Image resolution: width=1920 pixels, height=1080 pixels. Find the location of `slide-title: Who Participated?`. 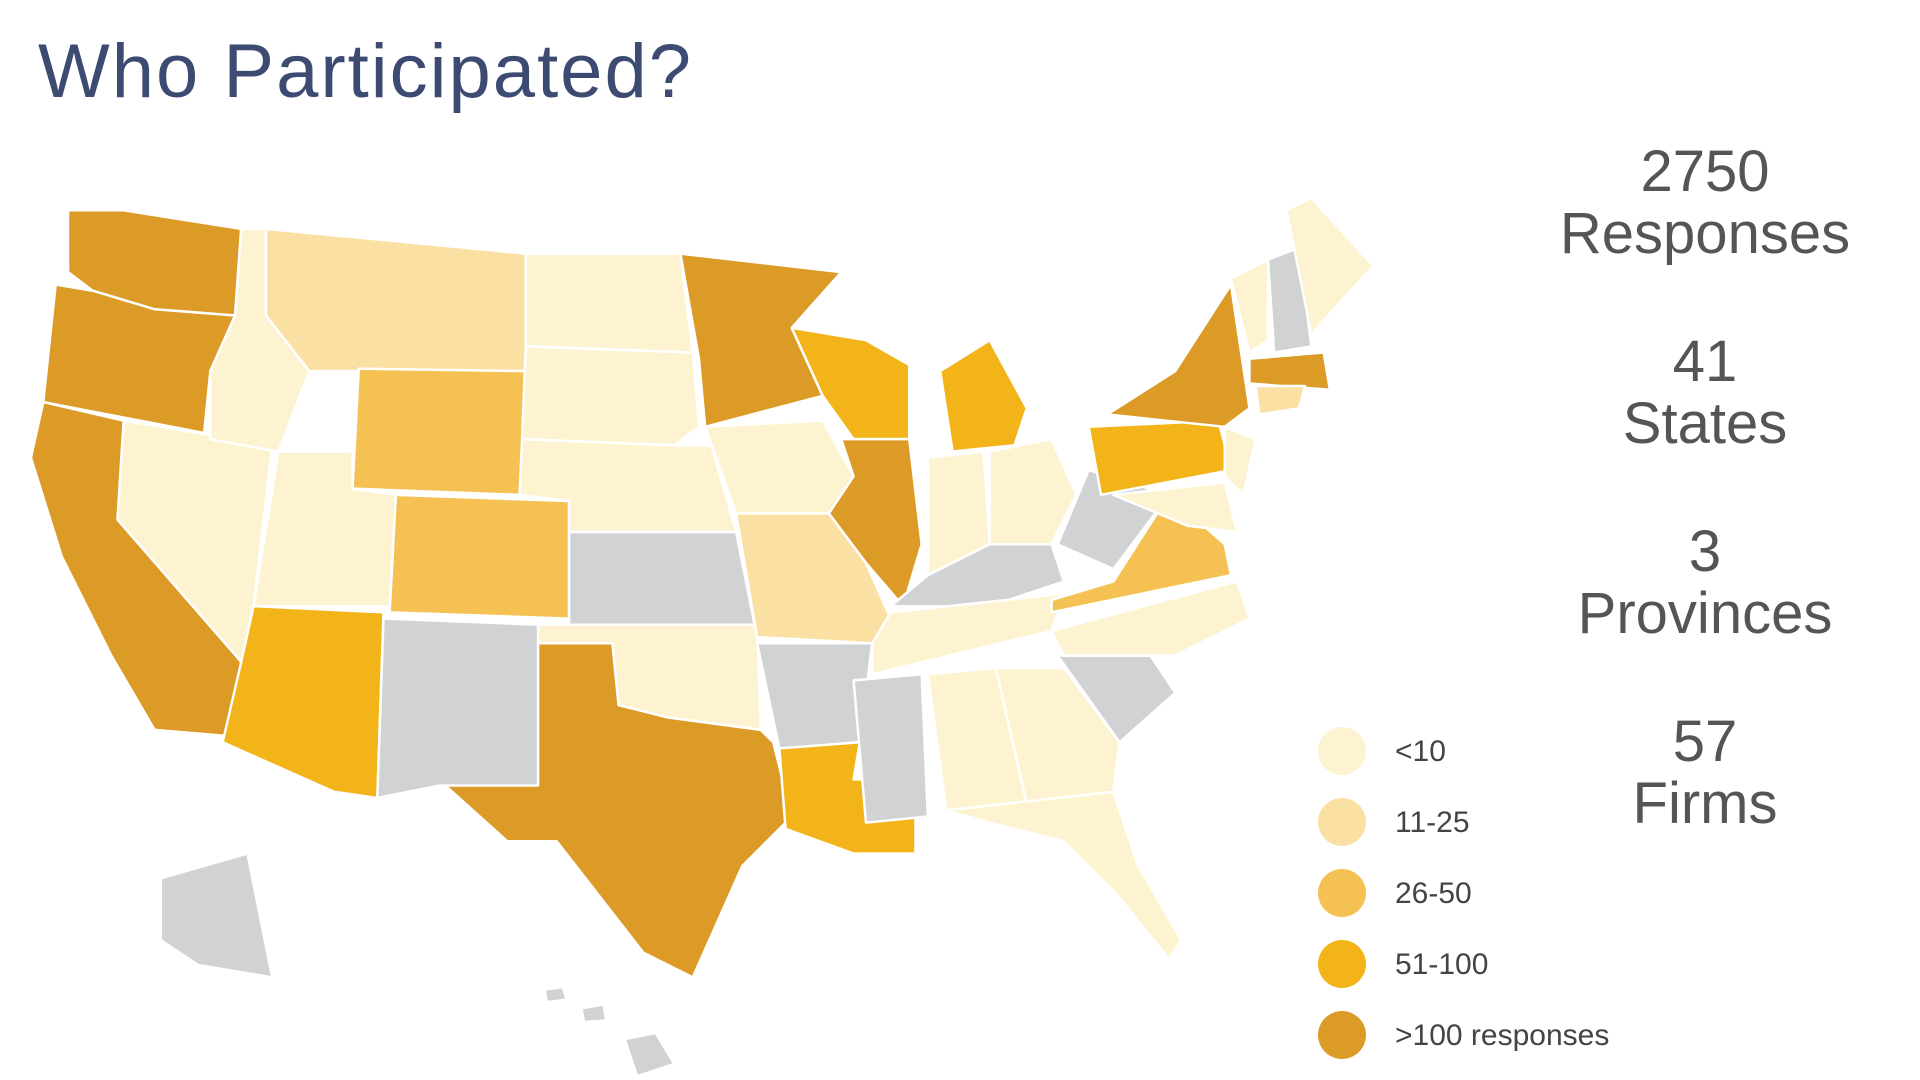

slide-title: Who Participated? is located at coordinates (365, 71).